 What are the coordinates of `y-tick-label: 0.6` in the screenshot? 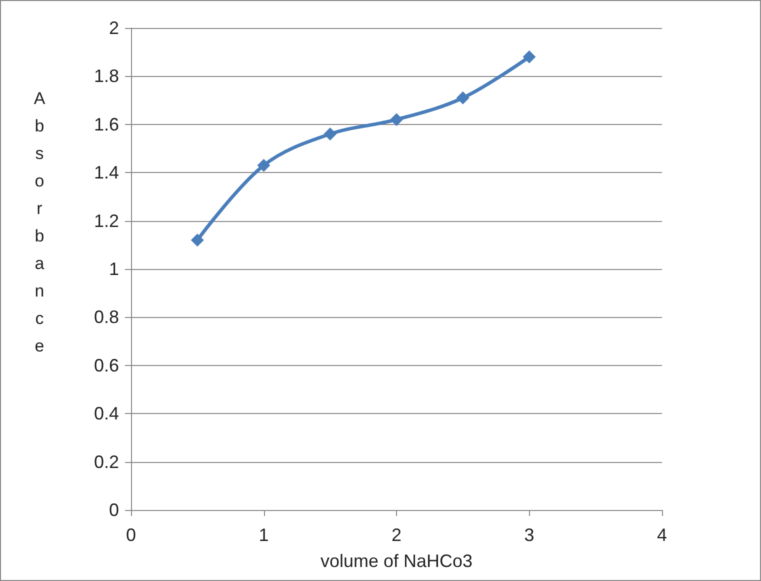 It's located at (106, 365).